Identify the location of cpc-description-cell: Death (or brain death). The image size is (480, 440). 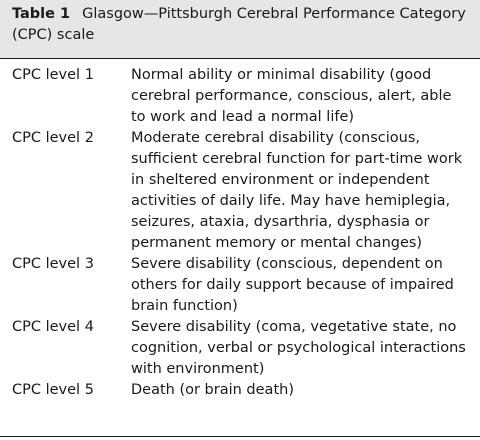
(212, 390).